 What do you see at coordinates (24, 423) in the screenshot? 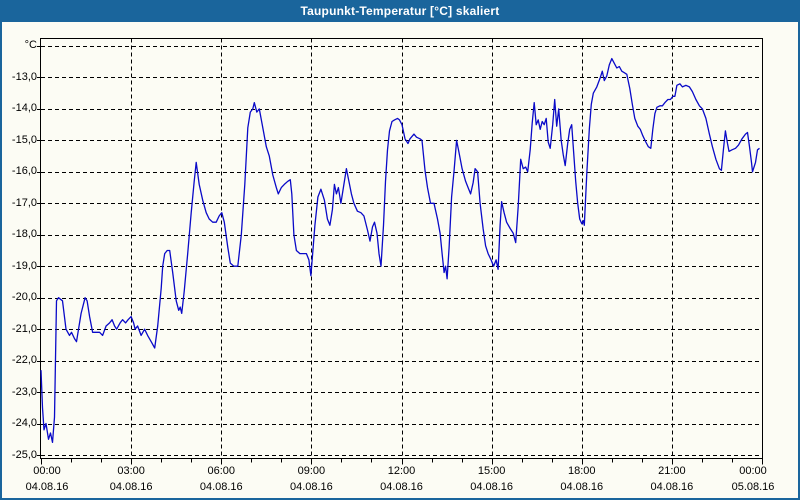
I see `y-tick-label: -24,0` at bounding box center [24, 423].